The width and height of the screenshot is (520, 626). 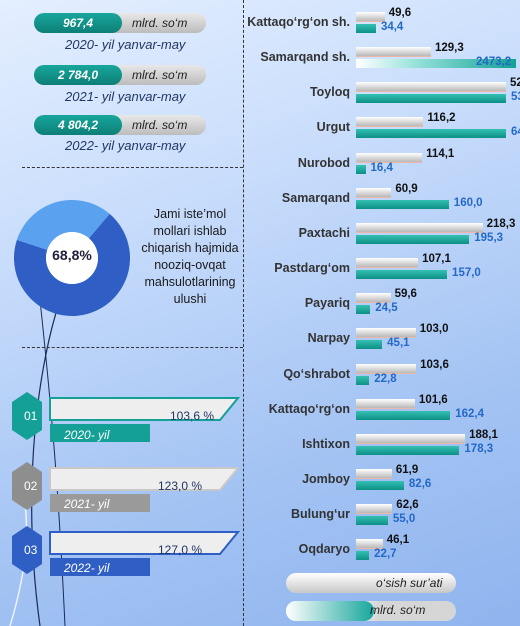 I want to click on vertical-divider, so click(x=243, y=313).